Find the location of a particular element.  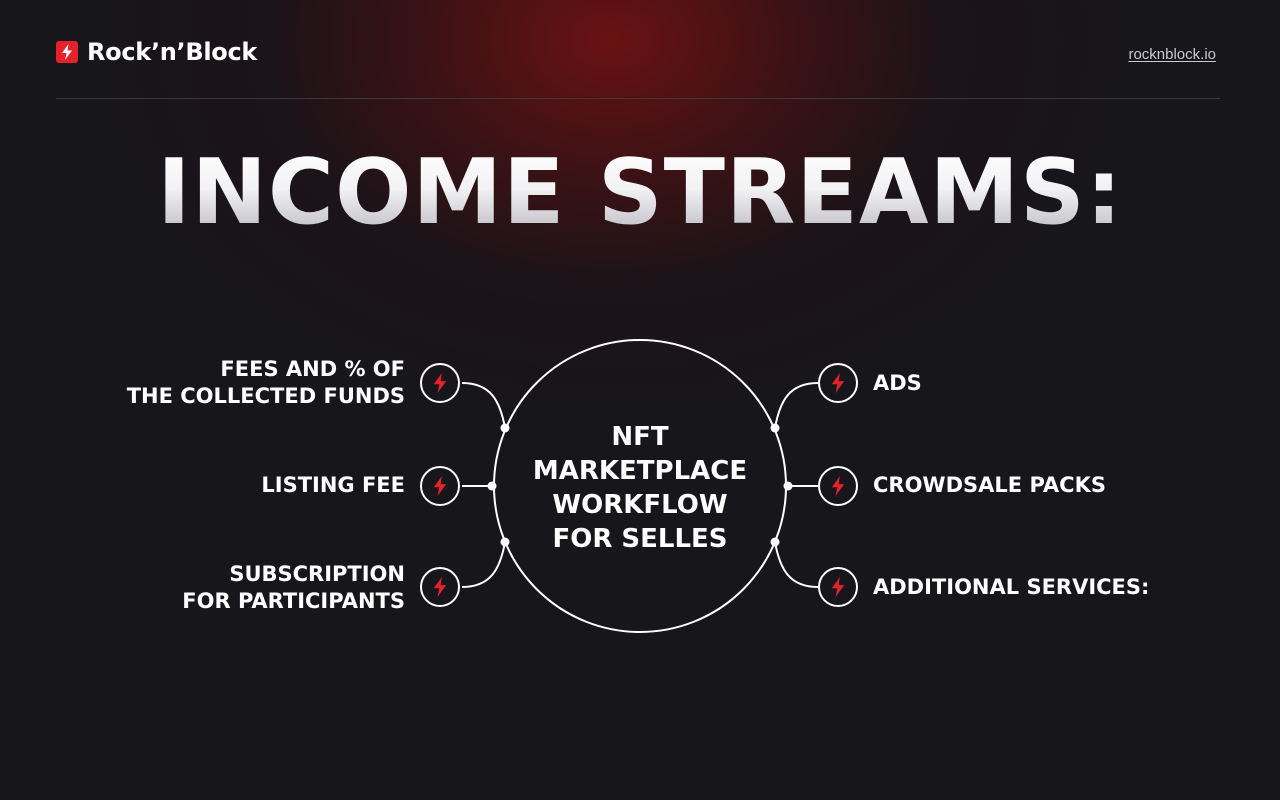

income-item-line: ADS is located at coordinates (897, 383).